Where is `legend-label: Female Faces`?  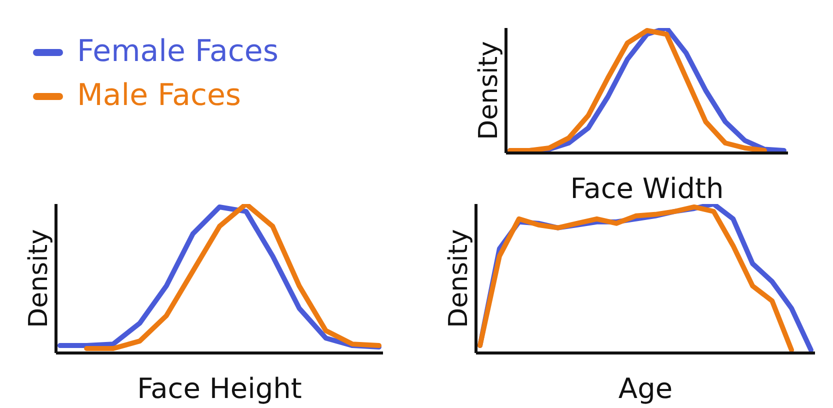
legend-label: Female Faces is located at coordinates (177, 52).